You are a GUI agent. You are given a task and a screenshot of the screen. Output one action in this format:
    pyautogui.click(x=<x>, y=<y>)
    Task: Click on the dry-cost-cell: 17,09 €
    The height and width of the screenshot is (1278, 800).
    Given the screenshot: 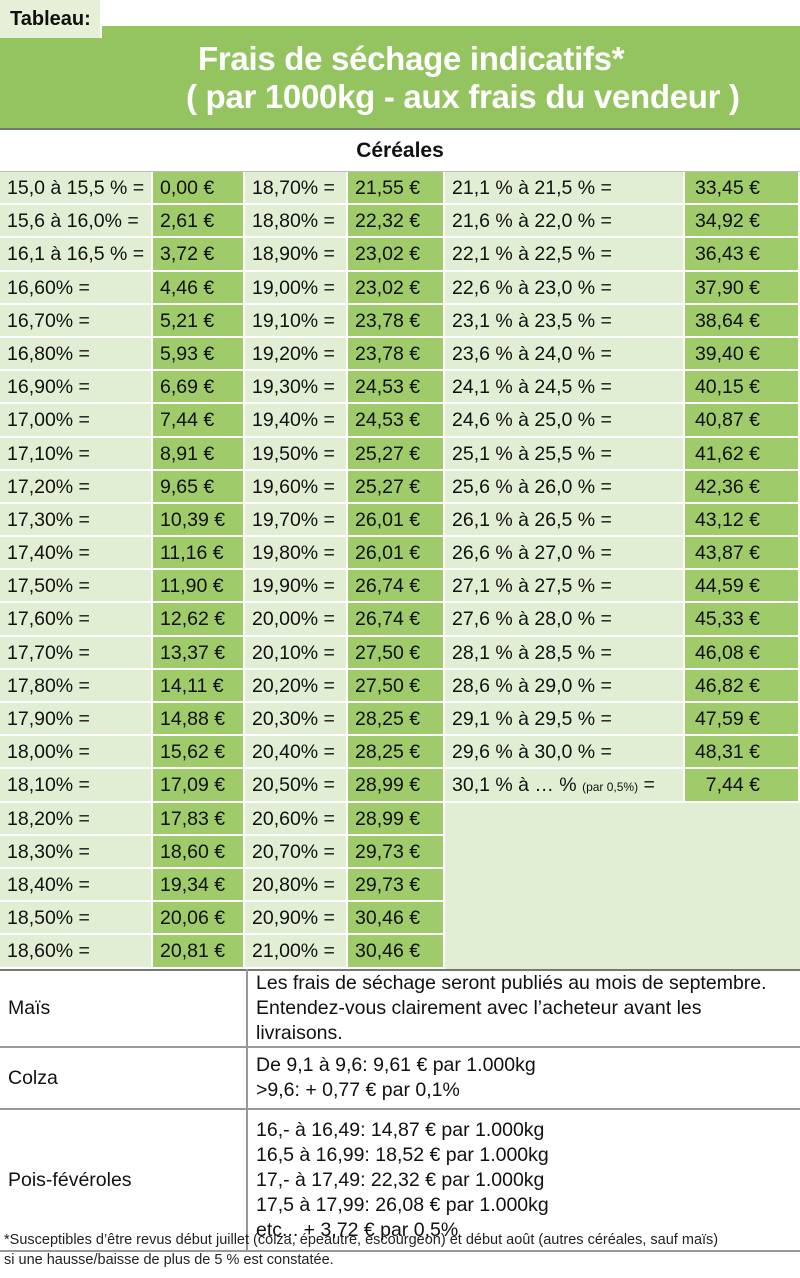 What is the action you would take?
    pyautogui.click(x=199, y=786)
    